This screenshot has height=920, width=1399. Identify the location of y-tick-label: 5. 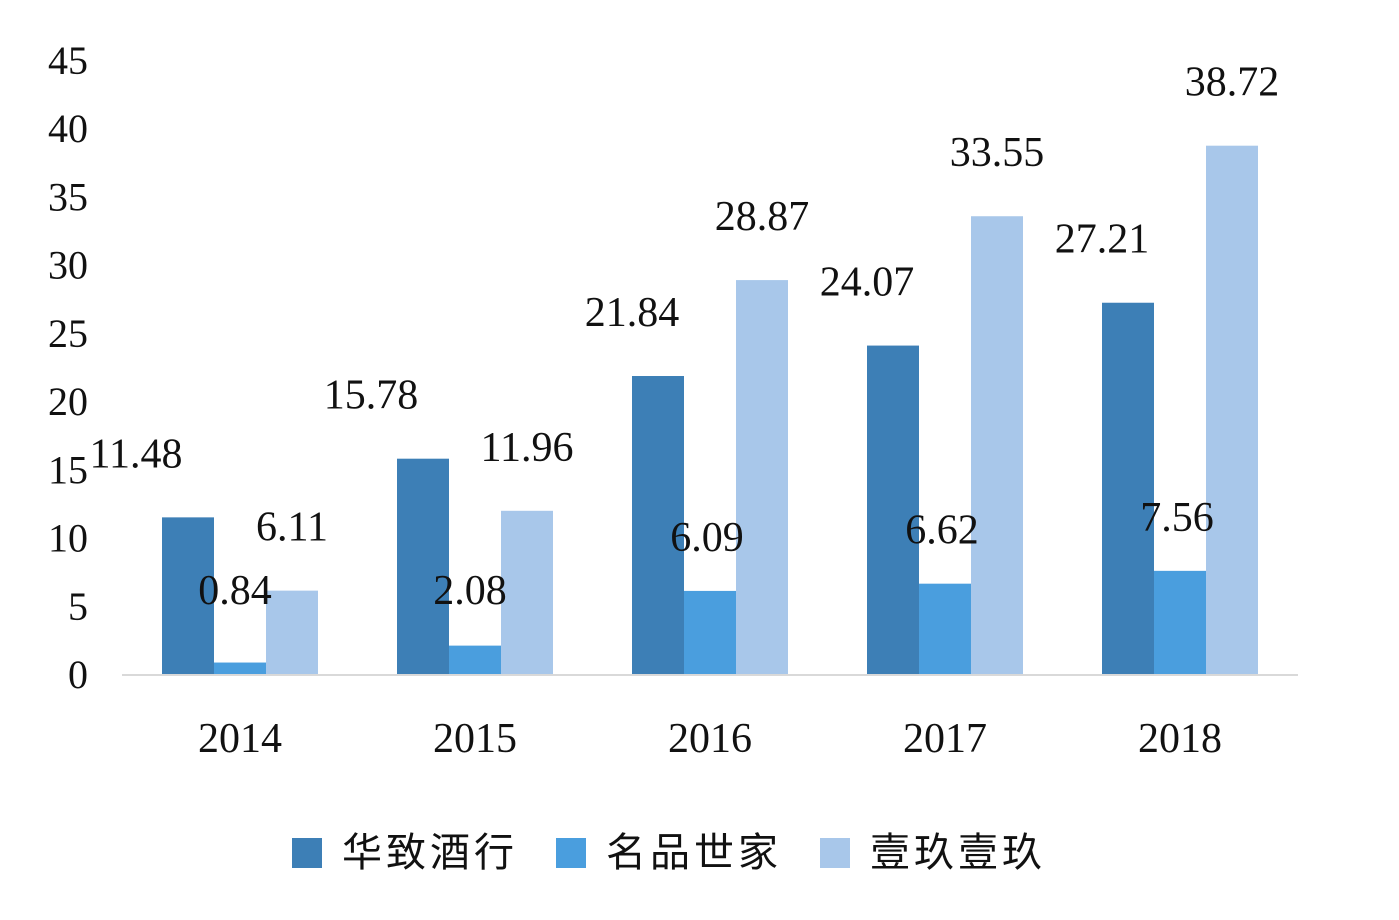
(78, 606).